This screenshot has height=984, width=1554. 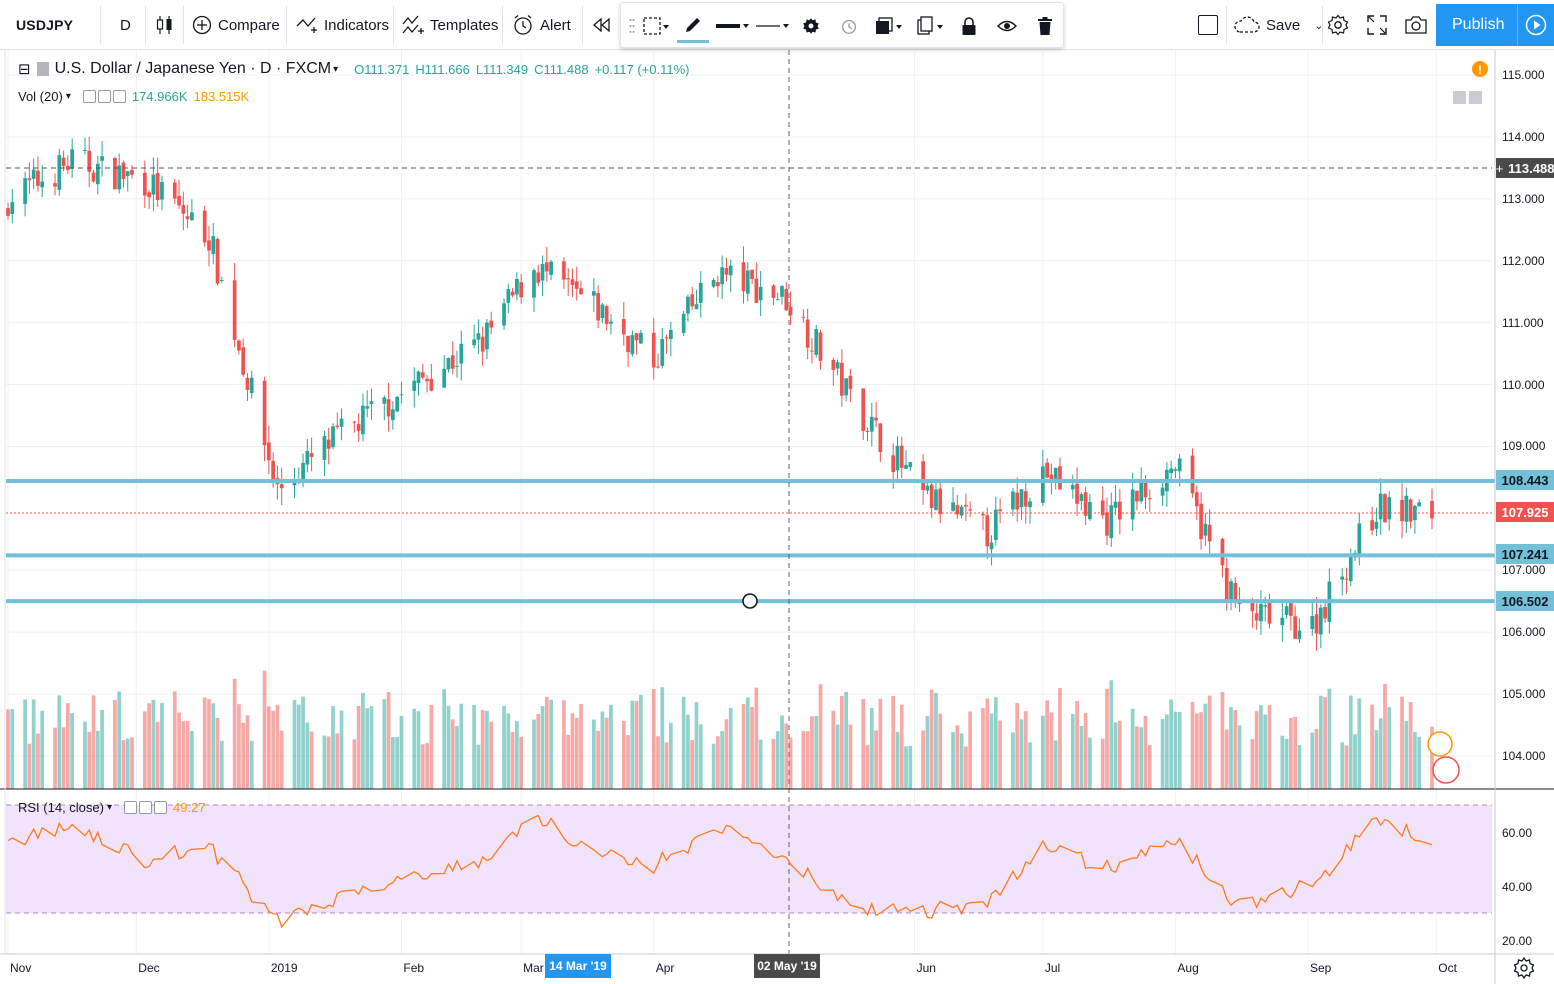 I want to click on fullscreen-button, so click(x=1377, y=25).